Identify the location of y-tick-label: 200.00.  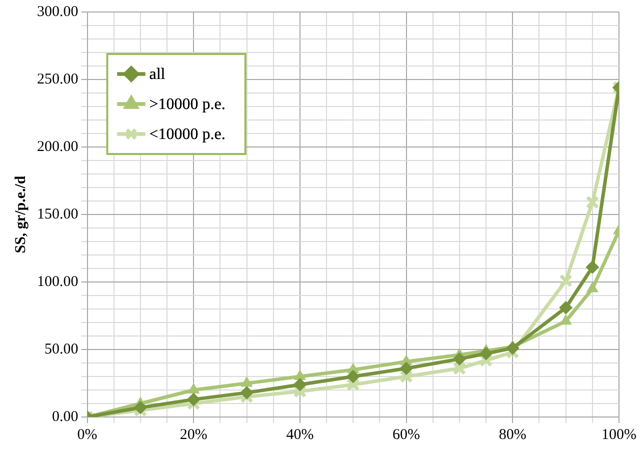
(57, 146).